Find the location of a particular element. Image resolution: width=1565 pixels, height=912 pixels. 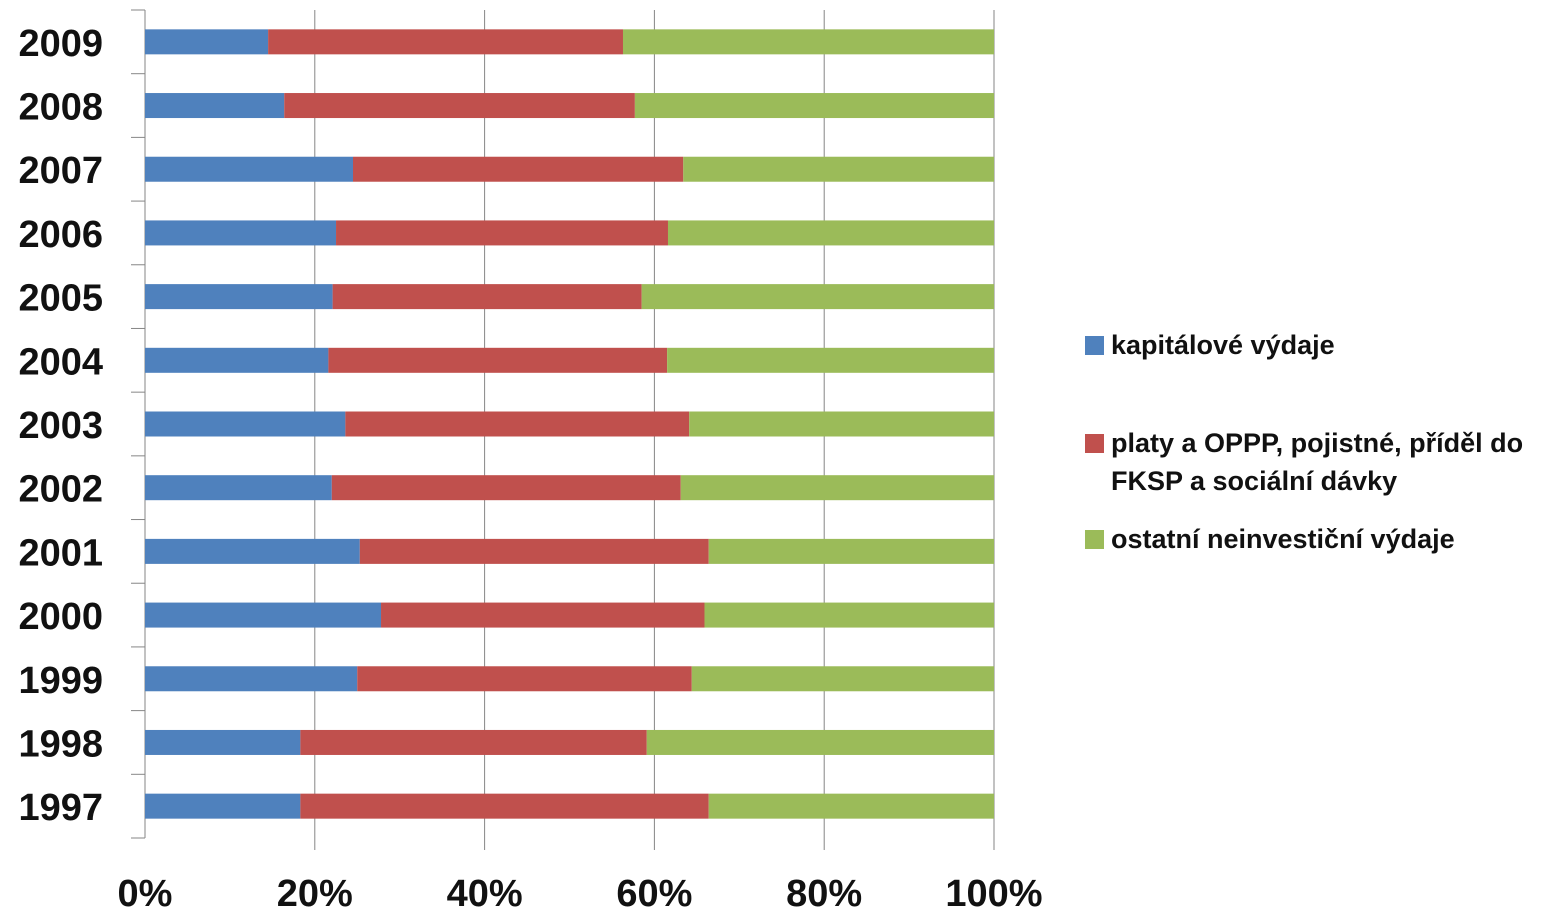

y-tick-label: 2008 is located at coordinates (60, 108).